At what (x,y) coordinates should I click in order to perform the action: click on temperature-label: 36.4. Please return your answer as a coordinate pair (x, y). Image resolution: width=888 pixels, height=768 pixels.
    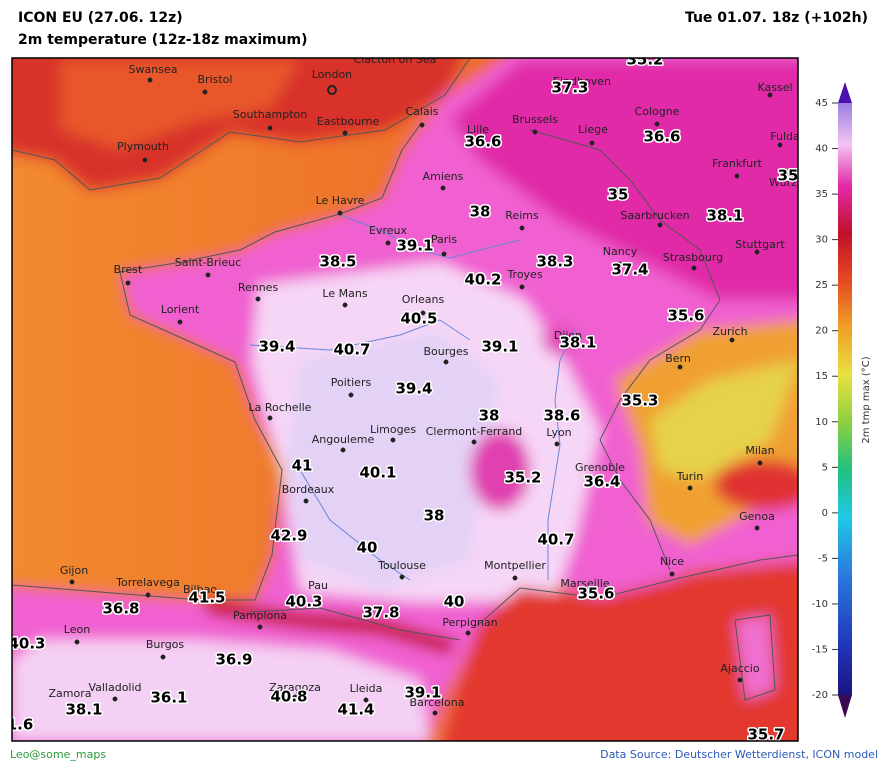
    Looking at the image, I should click on (601, 482).